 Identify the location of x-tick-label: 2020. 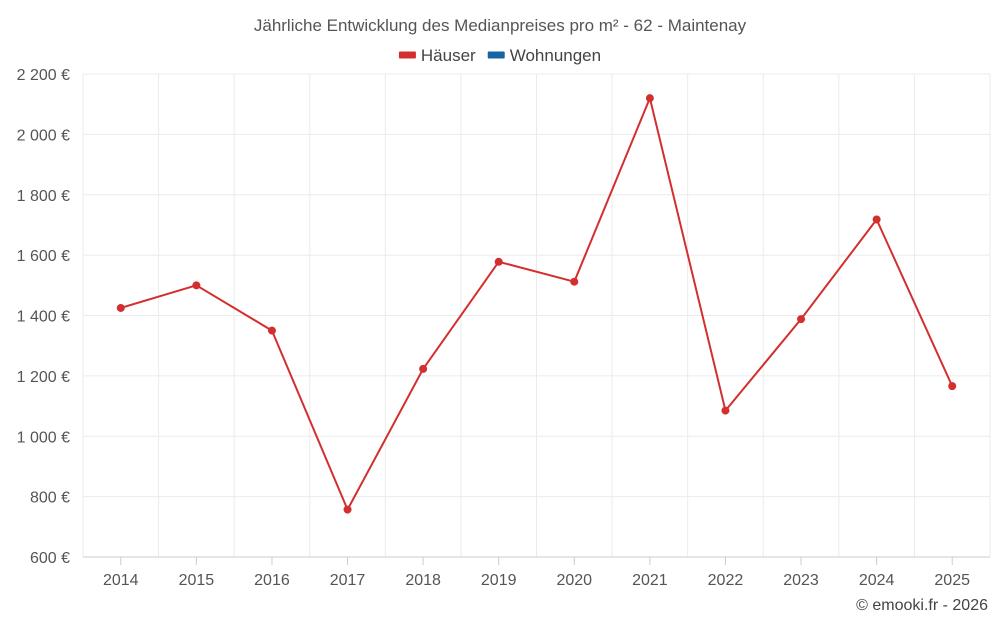
(574, 580).